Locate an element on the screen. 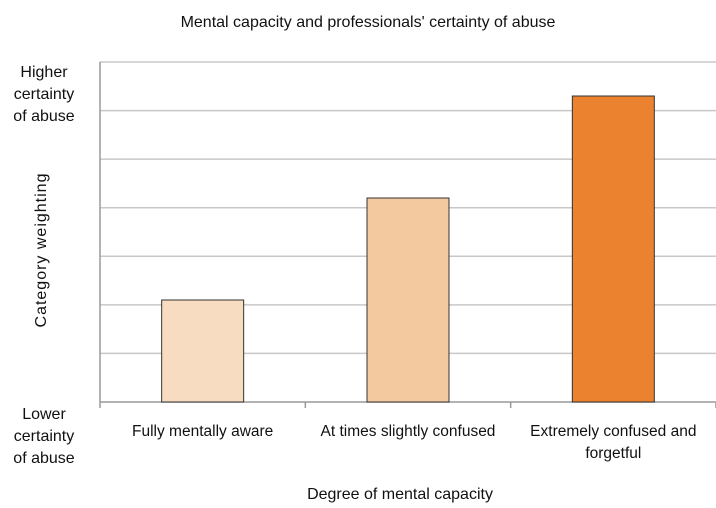  y-axis-top-label: Higher certainty of abuse is located at coordinates (44, 95).